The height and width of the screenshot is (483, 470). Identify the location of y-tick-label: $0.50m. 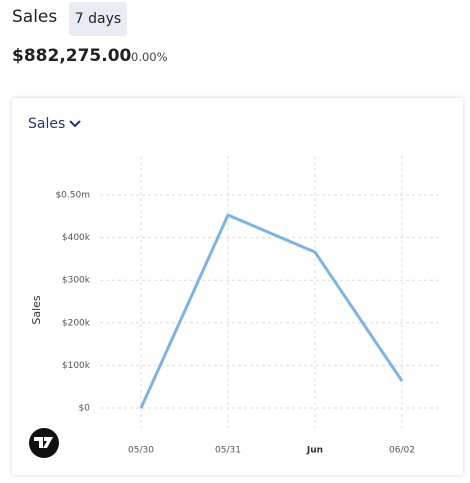
(72, 196).